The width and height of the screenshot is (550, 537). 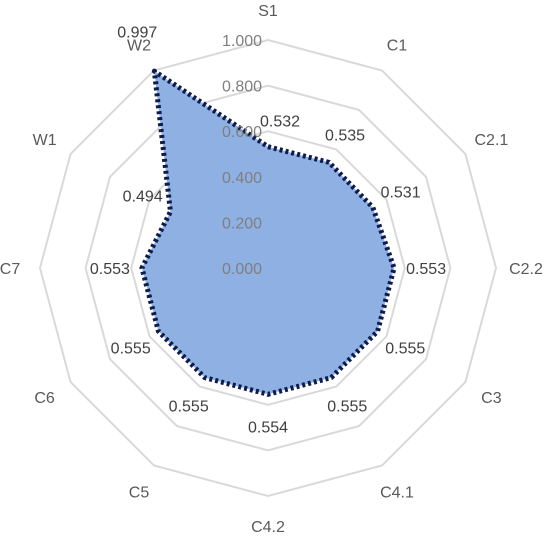 What do you see at coordinates (242, 269) in the screenshot?
I see `tick-label: 0.000` at bounding box center [242, 269].